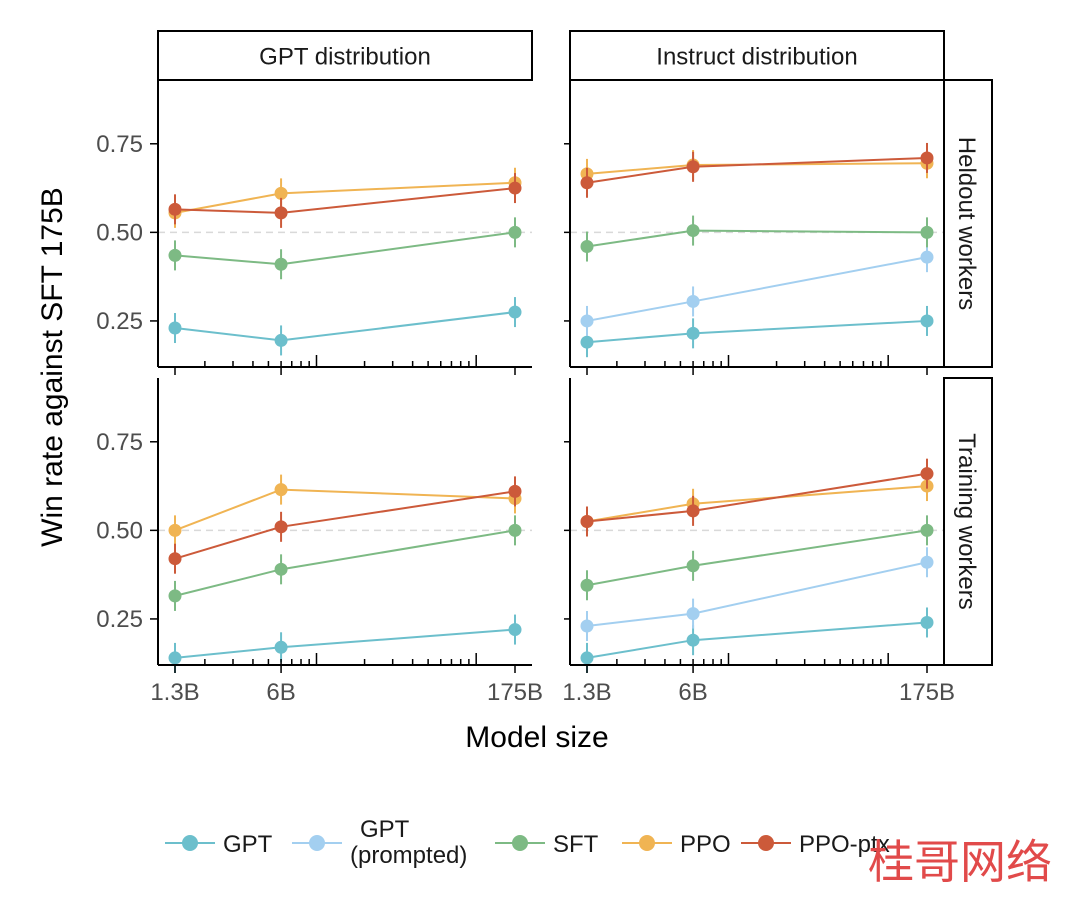  I want to click on panel-instruct-distribution-heldout-workers, so click(756, 227).